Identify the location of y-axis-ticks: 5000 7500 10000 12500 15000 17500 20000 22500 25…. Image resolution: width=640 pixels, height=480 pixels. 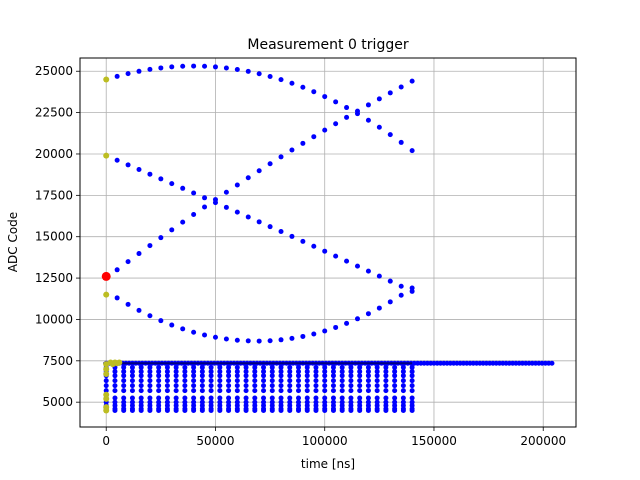
(57, 236).